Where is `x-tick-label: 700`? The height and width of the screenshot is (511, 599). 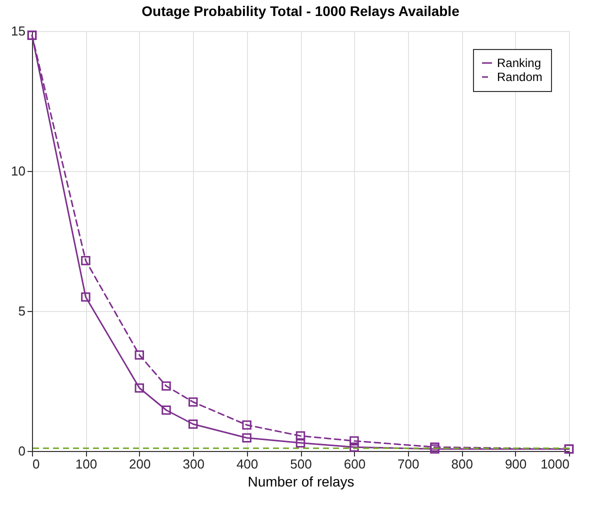 x-tick-label: 700 is located at coordinates (409, 464).